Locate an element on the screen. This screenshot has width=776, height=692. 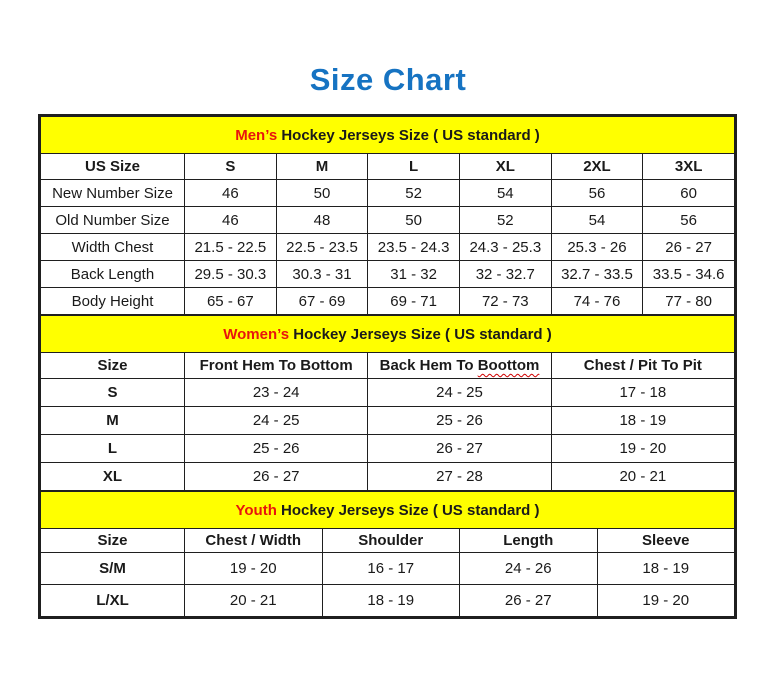
column-header: 3XL is located at coordinates (688, 166).